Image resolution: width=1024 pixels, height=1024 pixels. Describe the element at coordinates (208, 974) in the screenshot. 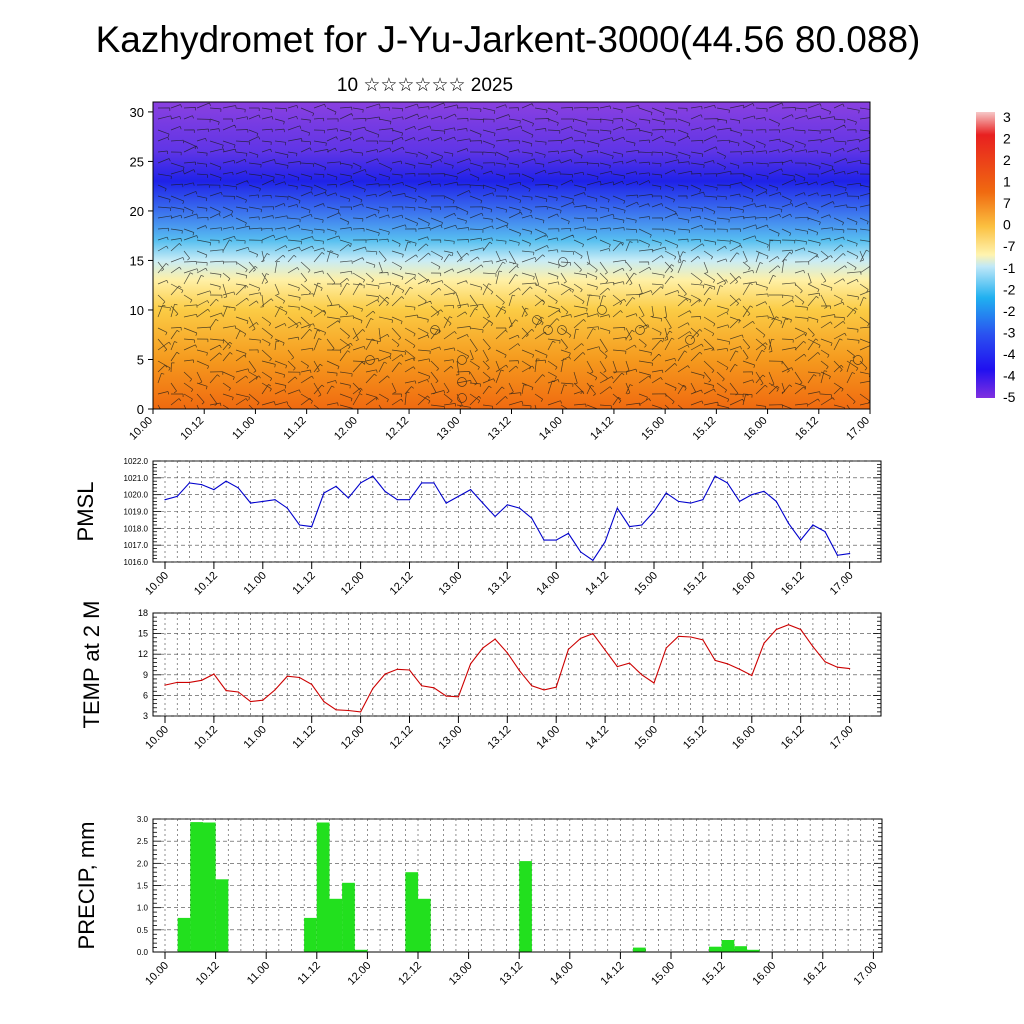

I see `xtick-label: 10.12` at that location.